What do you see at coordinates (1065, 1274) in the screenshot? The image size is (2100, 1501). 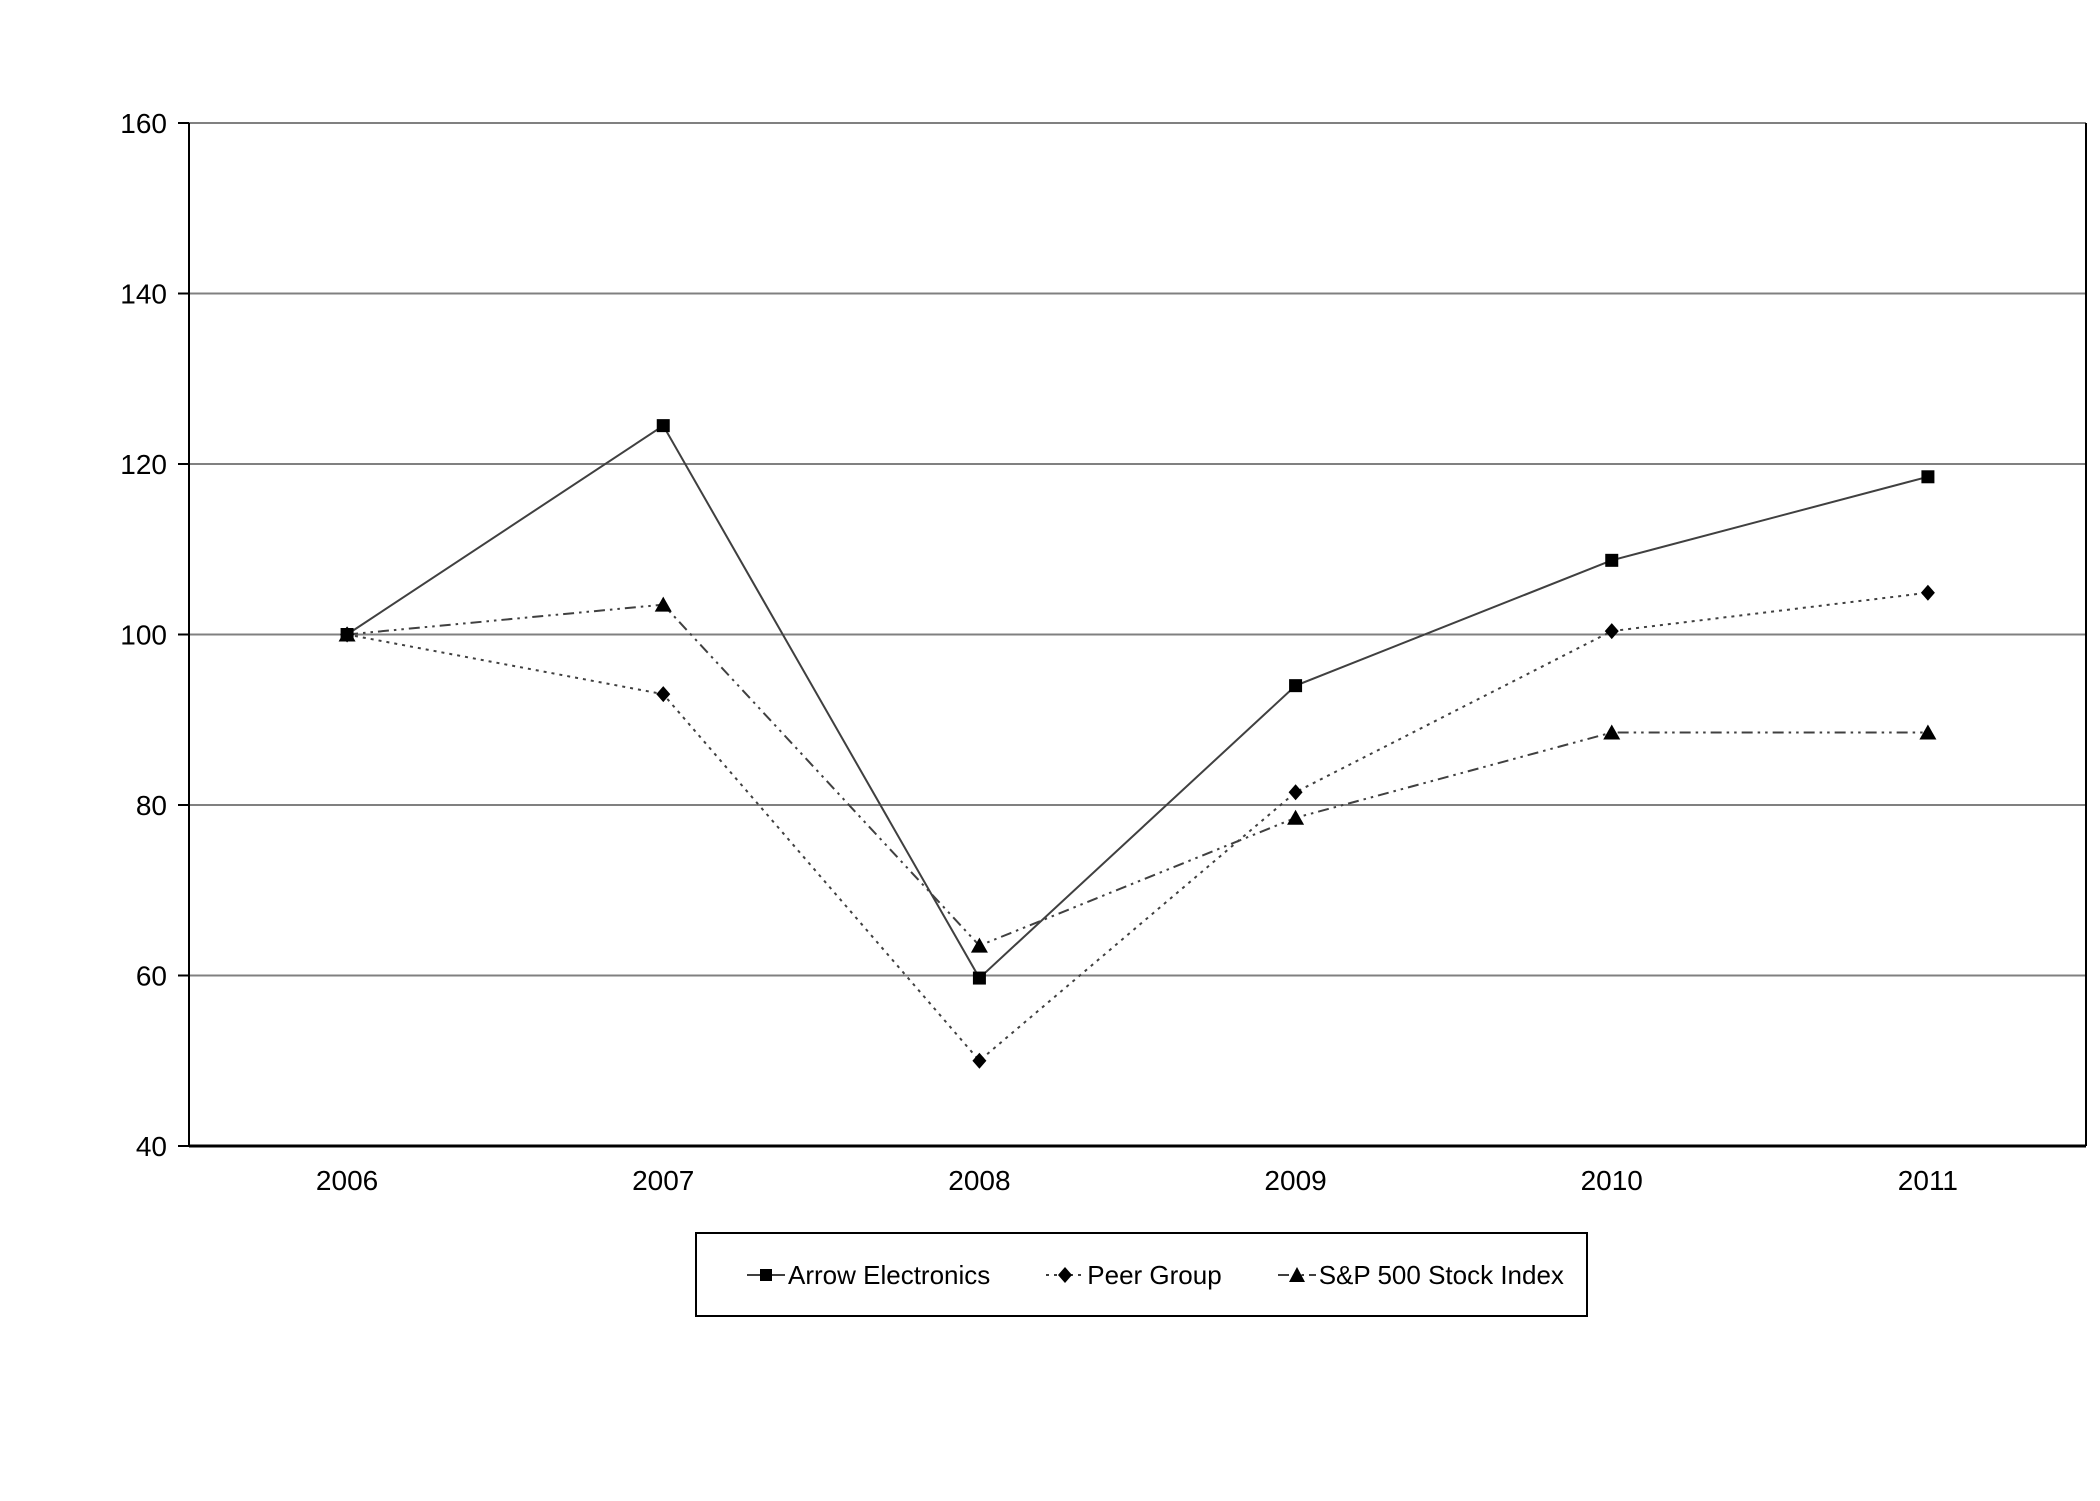 I see `dotted-line-diamond-marker-icon` at bounding box center [1065, 1274].